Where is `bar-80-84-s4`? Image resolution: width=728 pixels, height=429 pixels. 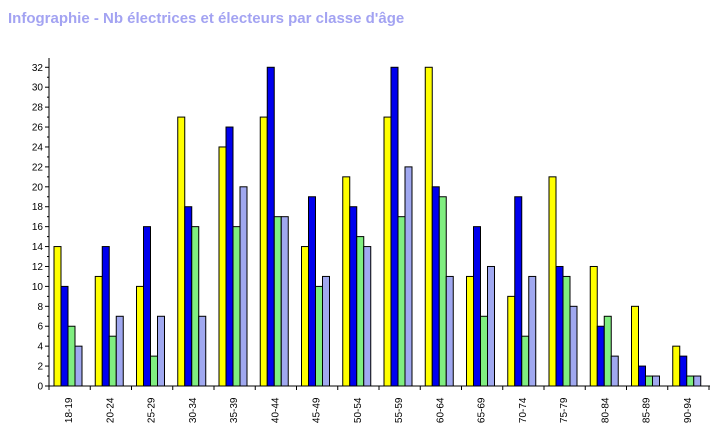
bar-80-84-s4 is located at coordinates (614, 371).